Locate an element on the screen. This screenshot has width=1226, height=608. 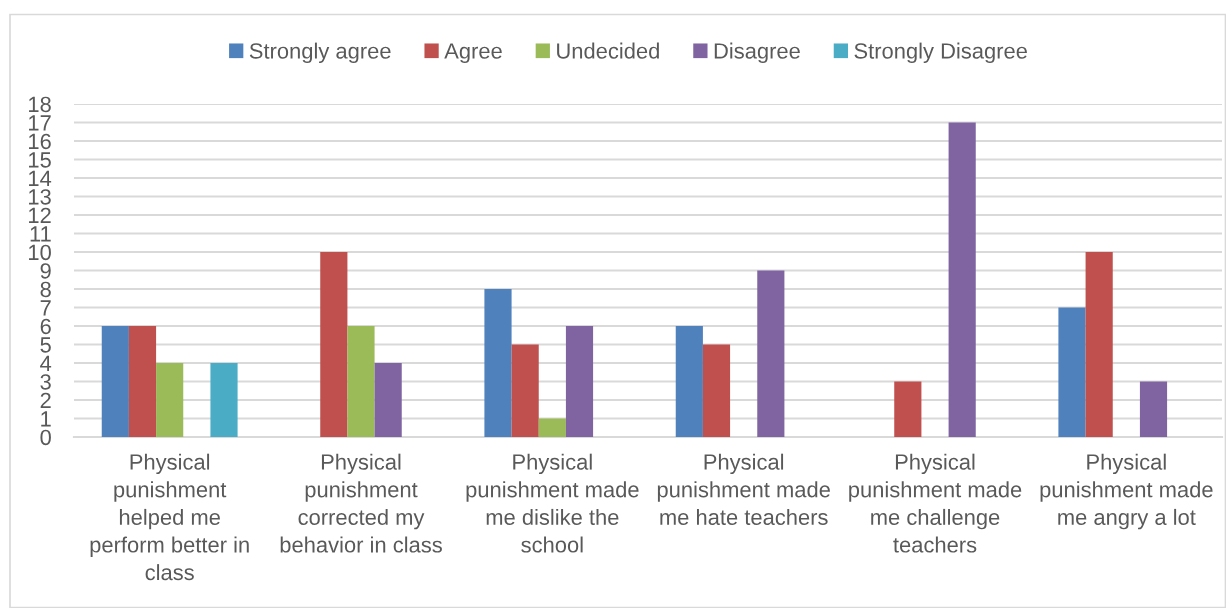
y-tick-label: 9 is located at coordinates (45, 271).